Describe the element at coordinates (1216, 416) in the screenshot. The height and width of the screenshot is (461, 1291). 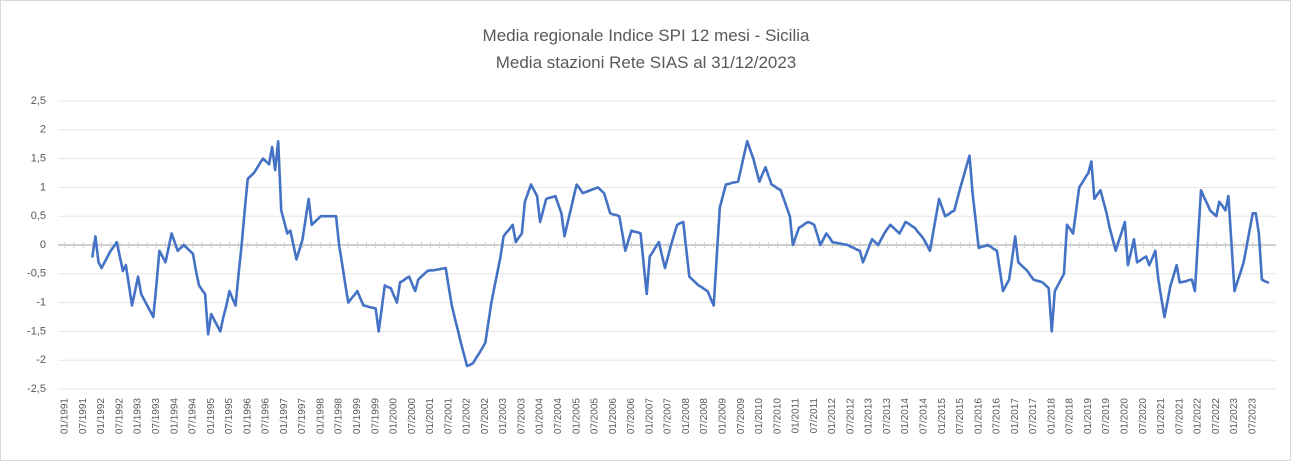
I see `x-tick-label: 07/2022` at that location.